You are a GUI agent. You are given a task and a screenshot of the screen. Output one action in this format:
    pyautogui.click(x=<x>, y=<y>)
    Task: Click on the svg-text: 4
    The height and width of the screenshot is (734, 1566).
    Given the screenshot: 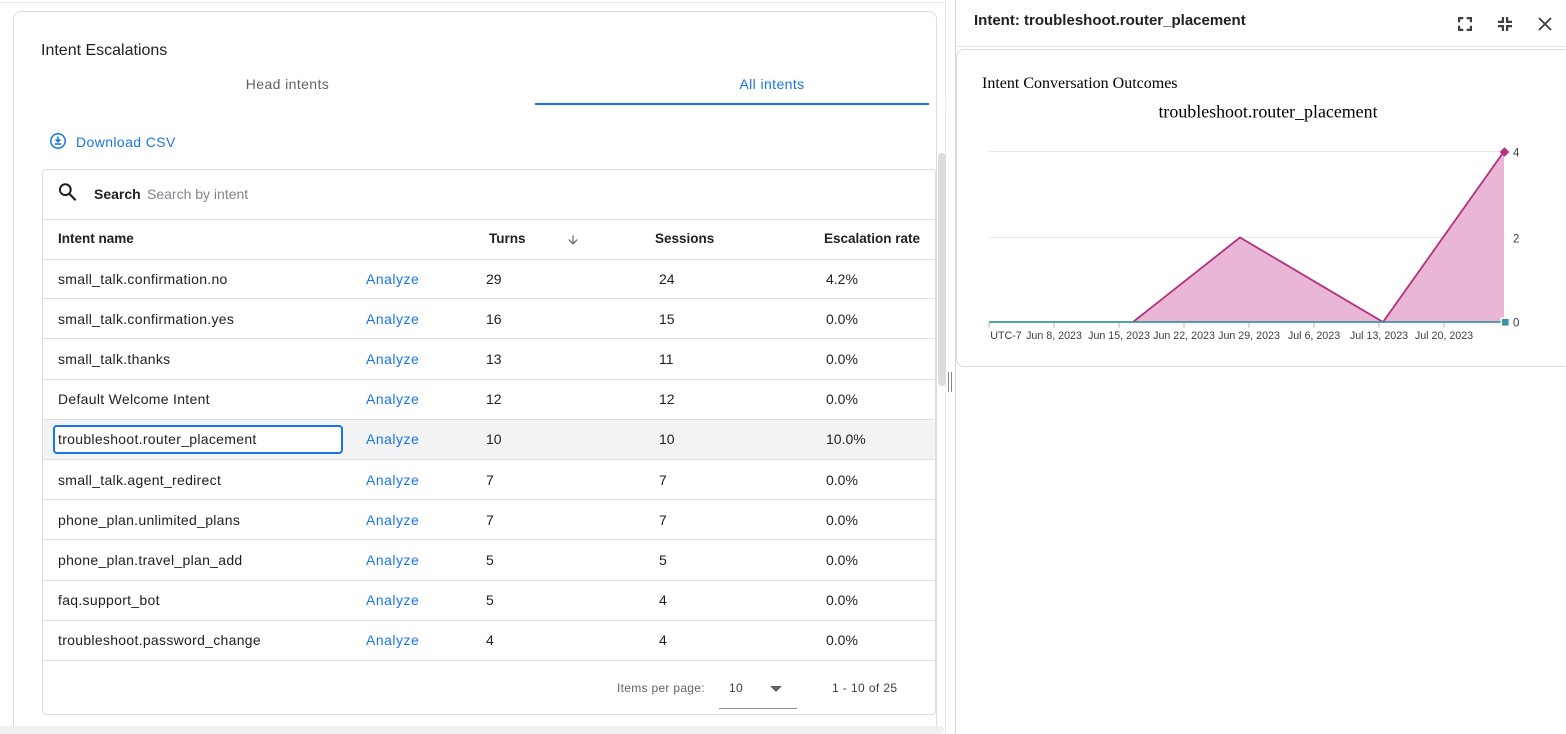 What is the action you would take?
    pyautogui.click(x=1516, y=154)
    